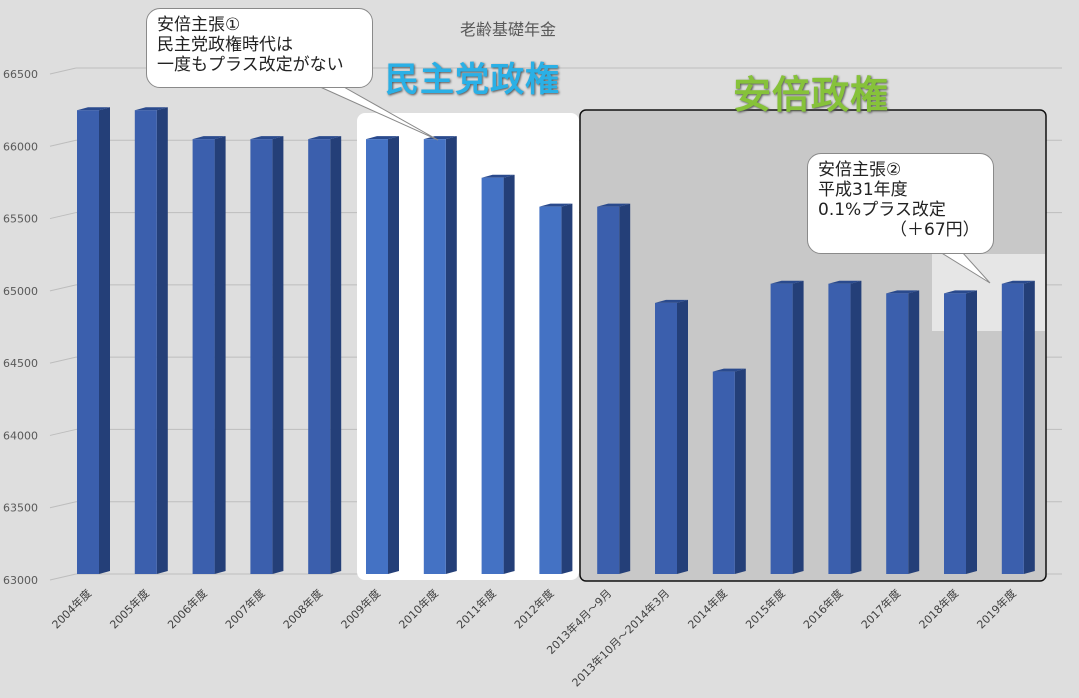  Describe the element at coordinates (71, 608) in the screenshot. I see `x-tick-label: 2004年度` at that location.